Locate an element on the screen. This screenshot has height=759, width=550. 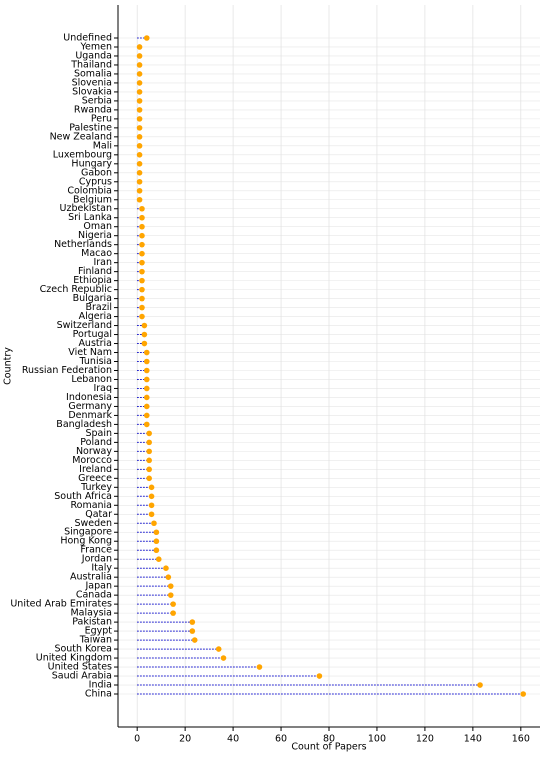
y-tick-label: Uzbekistan is located at coordinates (86, 208).